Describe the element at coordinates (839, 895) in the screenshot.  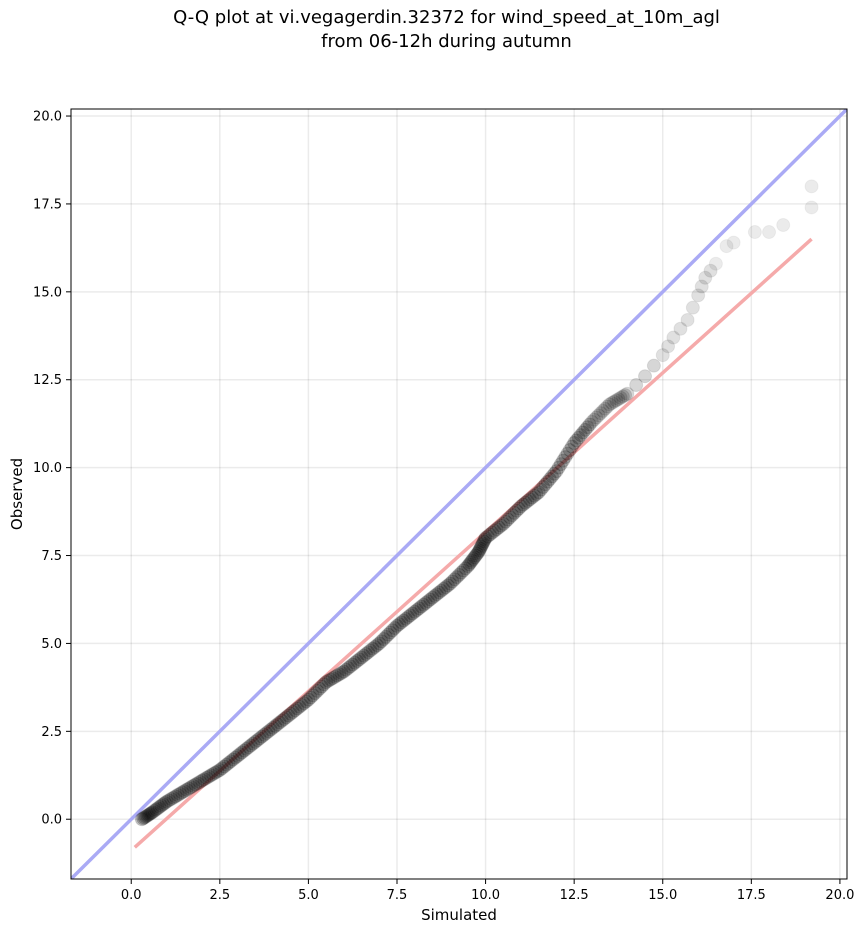
I see `x-tick-label: 20.0` at that location.